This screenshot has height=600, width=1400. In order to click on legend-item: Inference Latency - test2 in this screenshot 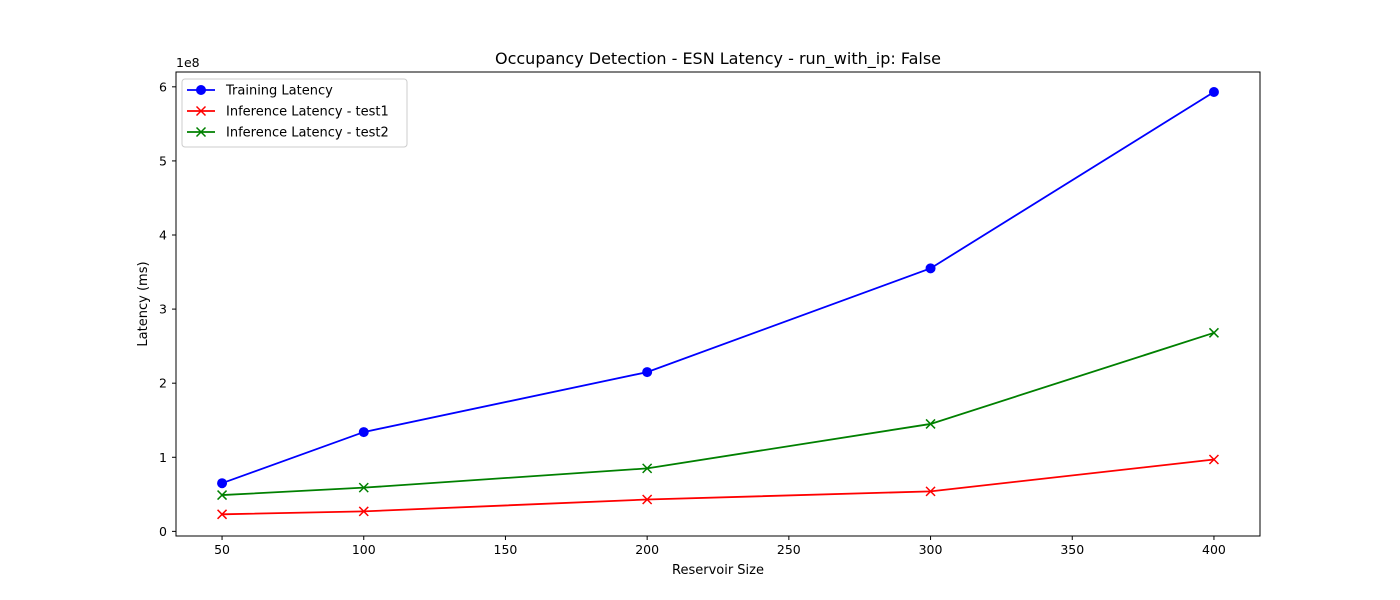, I will do `click(288, 133)`.